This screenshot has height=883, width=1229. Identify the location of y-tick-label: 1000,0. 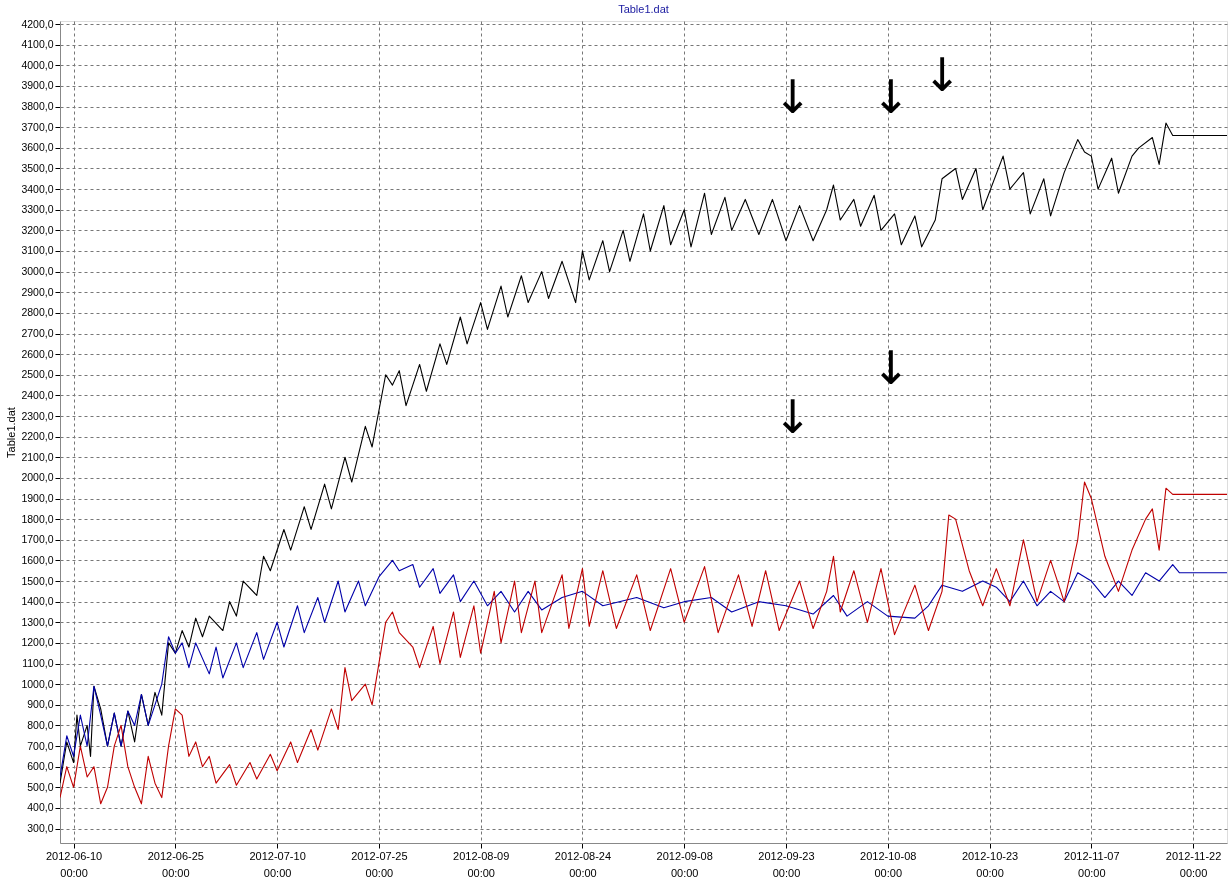
(37, 683).